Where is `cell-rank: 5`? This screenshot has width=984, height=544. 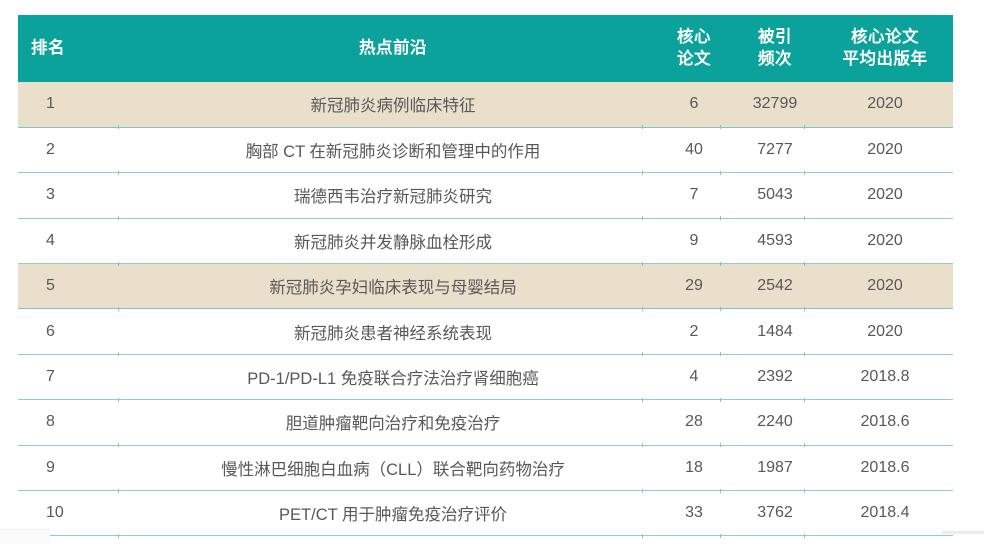
cell-rank: 5 is located at coordinates (74, 286).